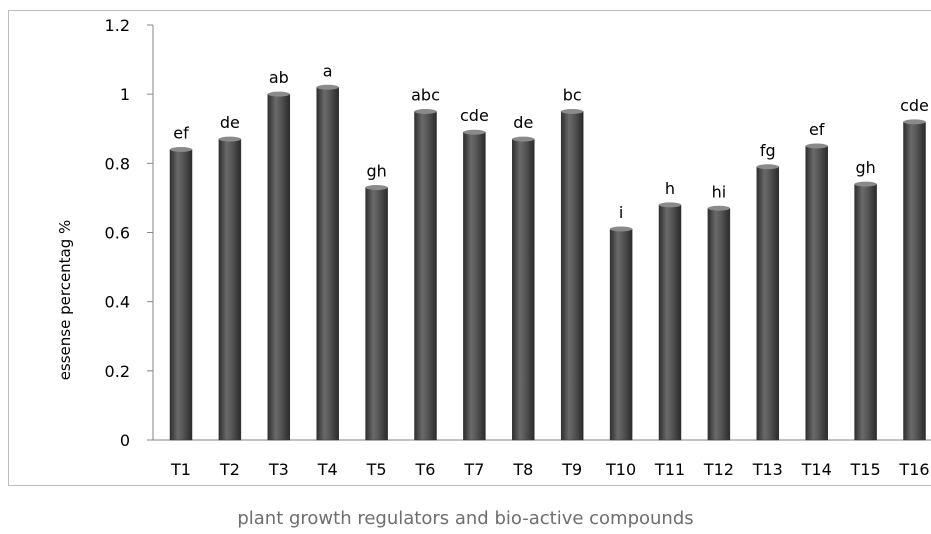 This screenshot has width=931, height=534. I want to click on x-tick-label: T12, so click(718, 469).